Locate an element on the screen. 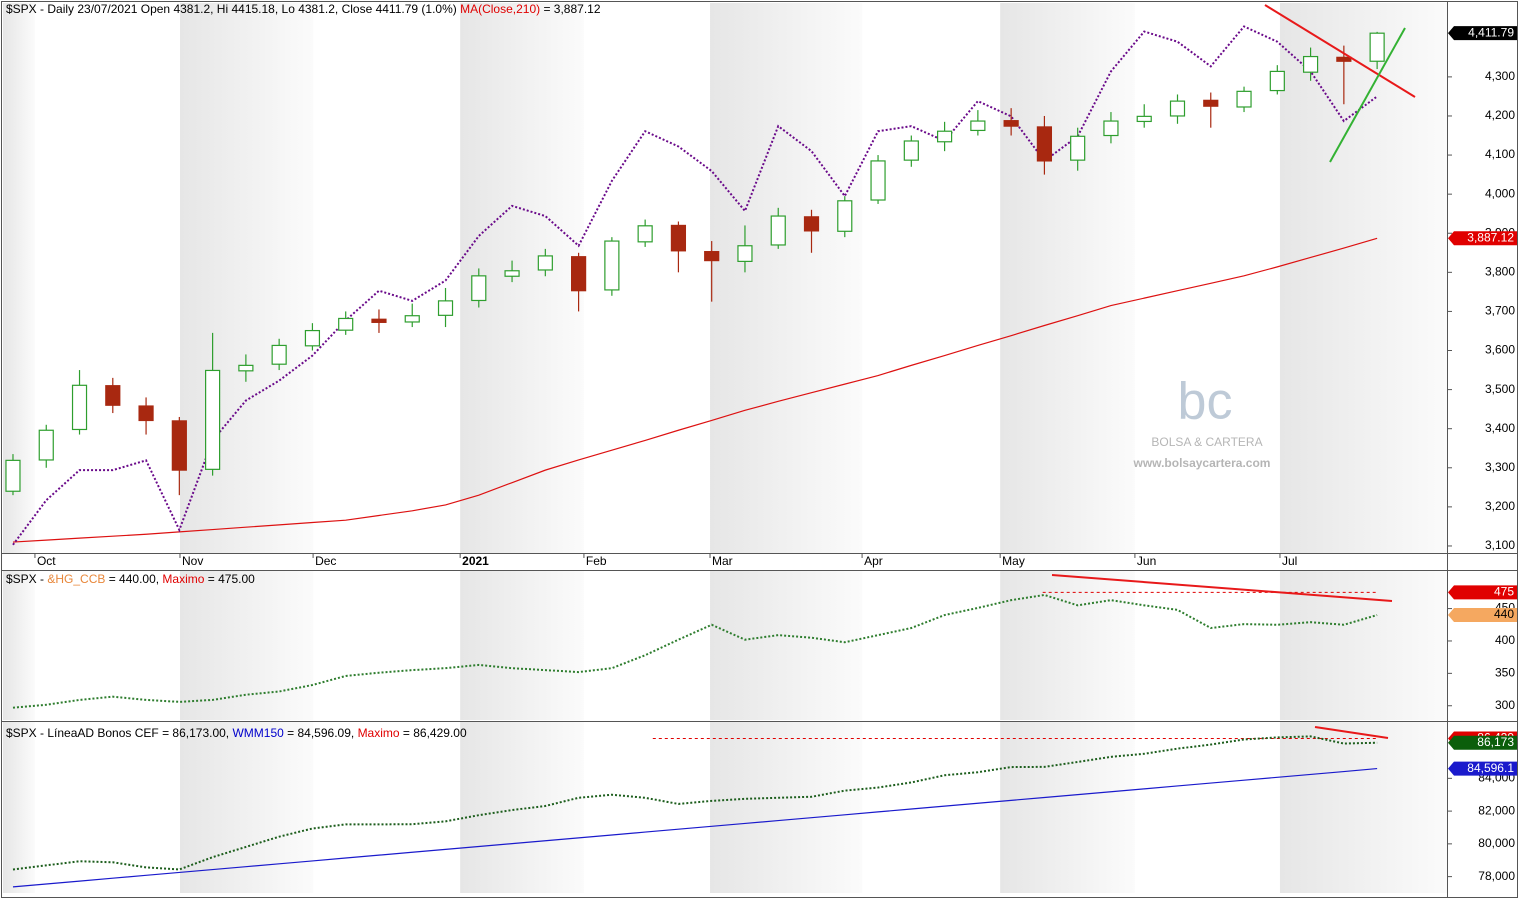 This screenshot has width=1522, height=906. value-tag-label: 475 is located at coordinates (1504, 592).